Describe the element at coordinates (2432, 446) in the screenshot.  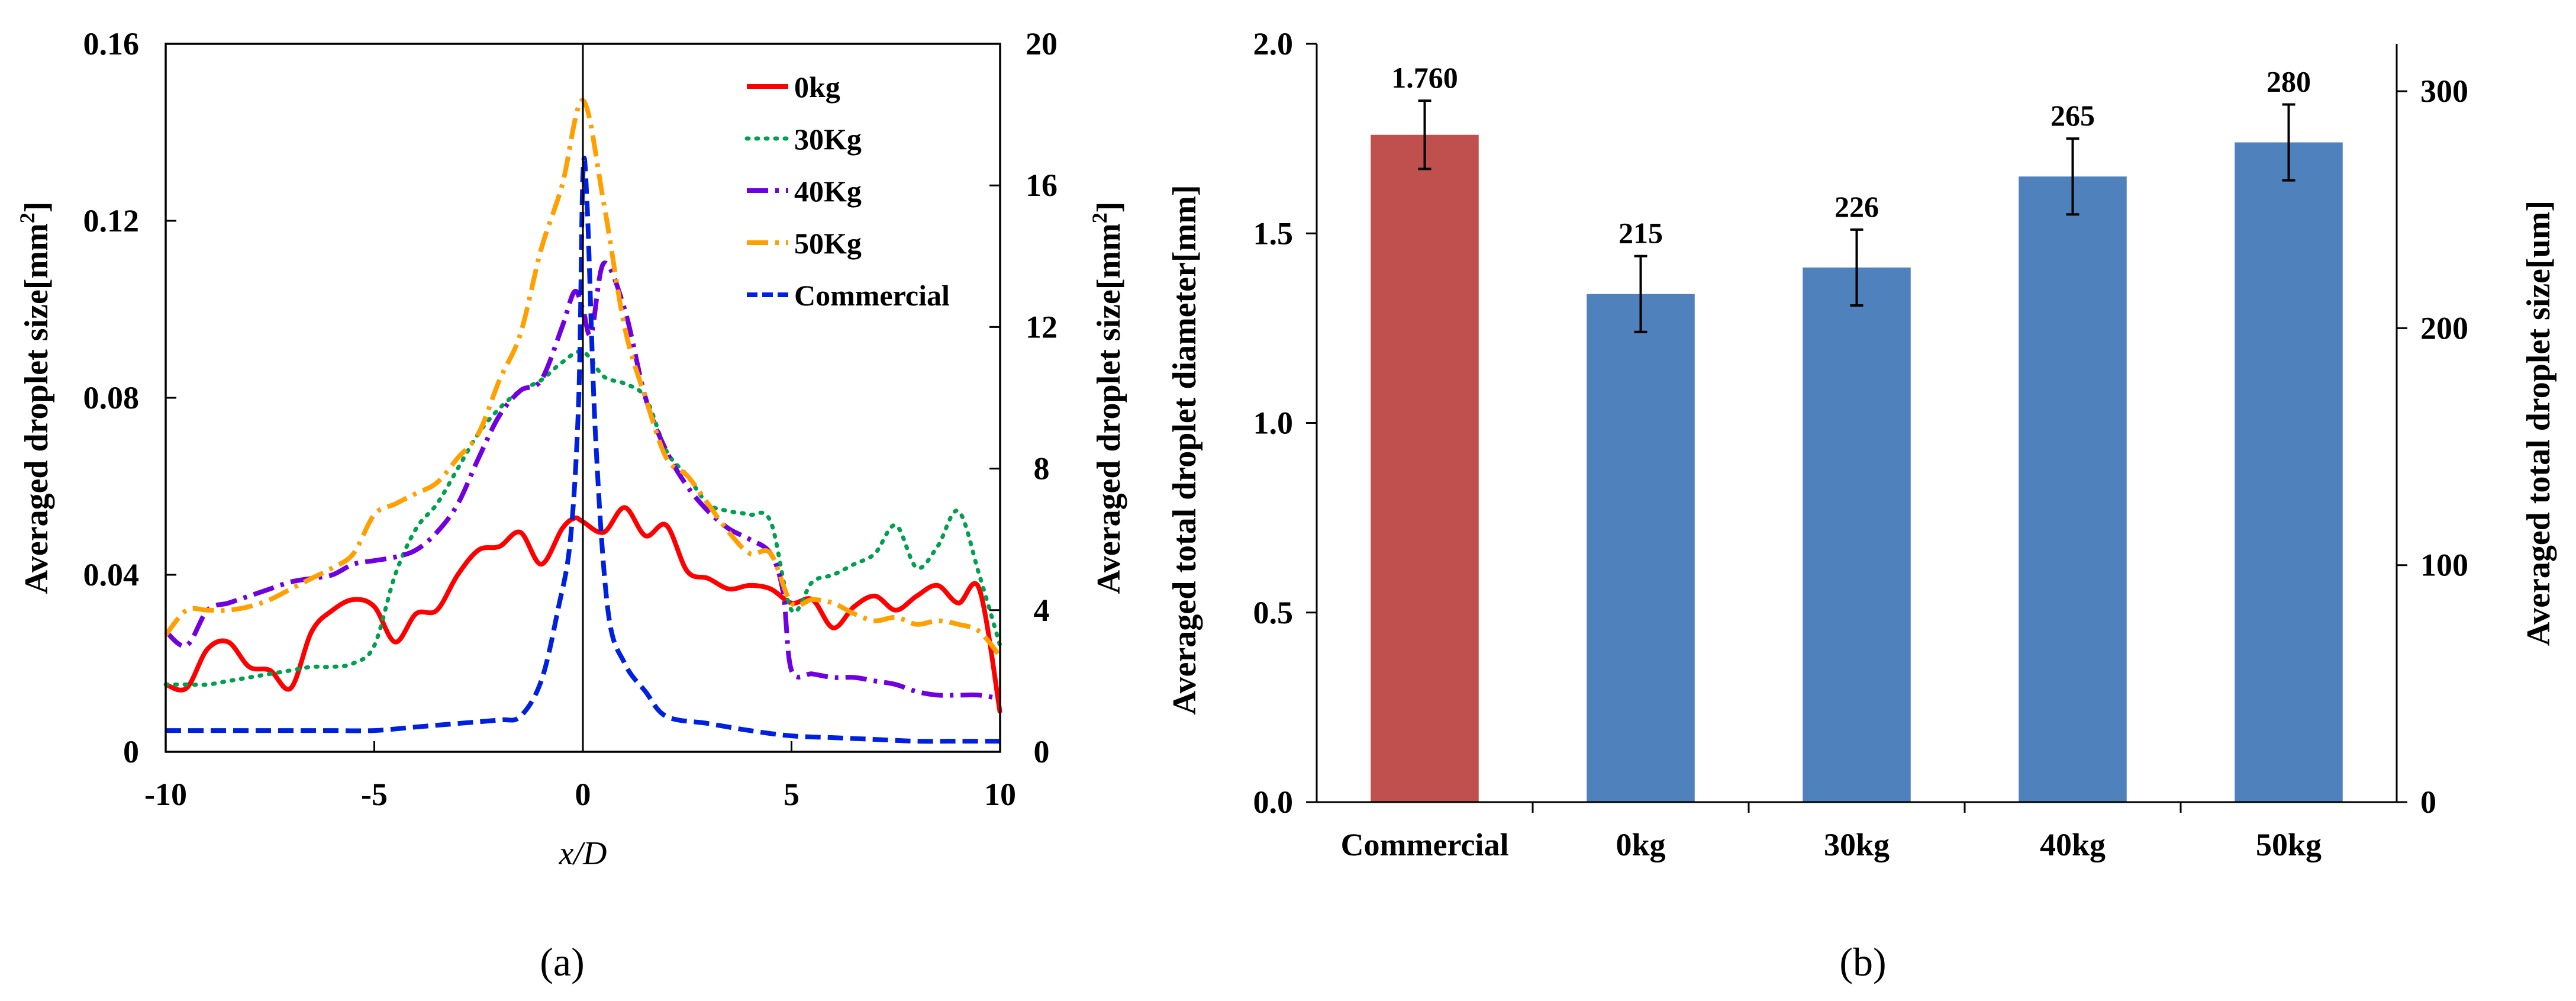
I see `y-axis-right-ticks: 0 100 200 300` at that location.